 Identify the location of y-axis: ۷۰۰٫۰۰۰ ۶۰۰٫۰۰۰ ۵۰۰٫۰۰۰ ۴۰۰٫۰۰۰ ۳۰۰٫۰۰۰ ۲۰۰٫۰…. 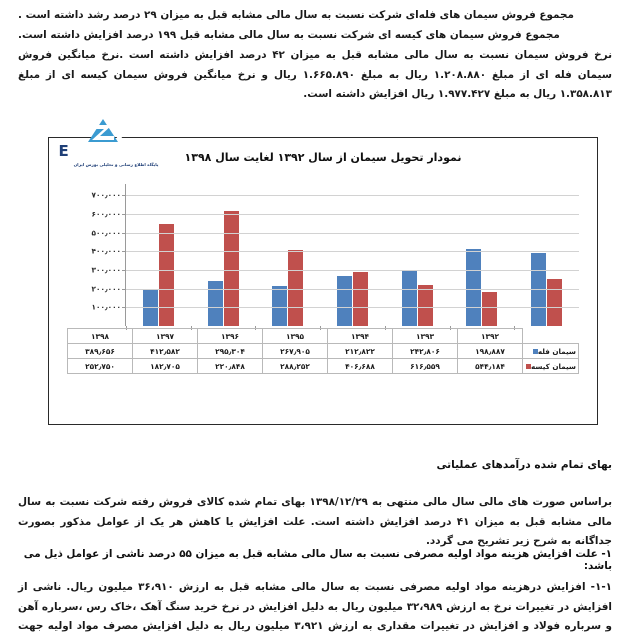
(95, 255).